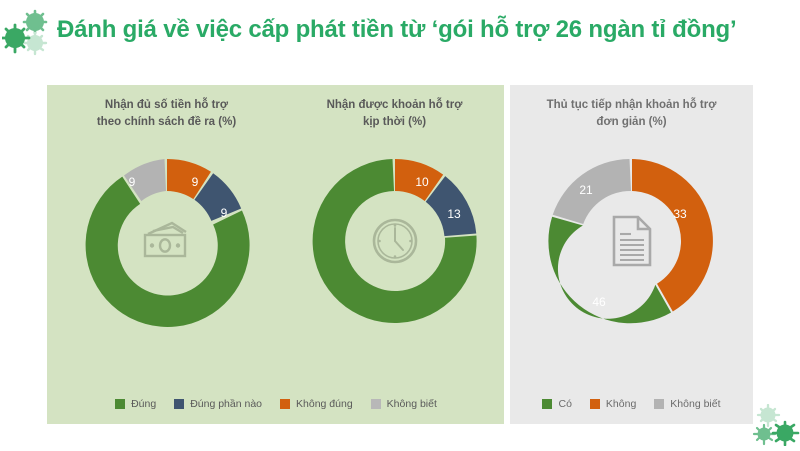 Image resolution: width=800 pixels, height=451 pixels. I want to click on legend-item: Đúng, so click(135, 404).